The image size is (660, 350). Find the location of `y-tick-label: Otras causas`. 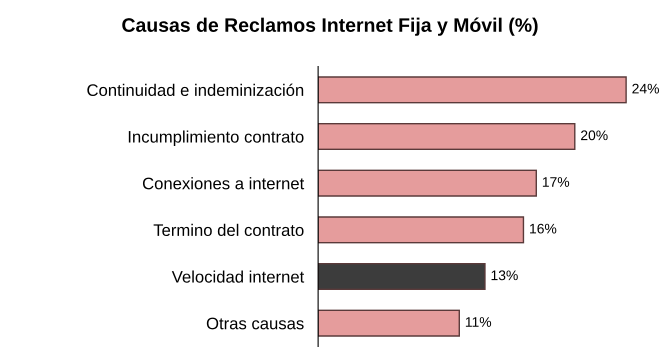

y-tick-label: Otras causas is located at coordinates (255, 324).